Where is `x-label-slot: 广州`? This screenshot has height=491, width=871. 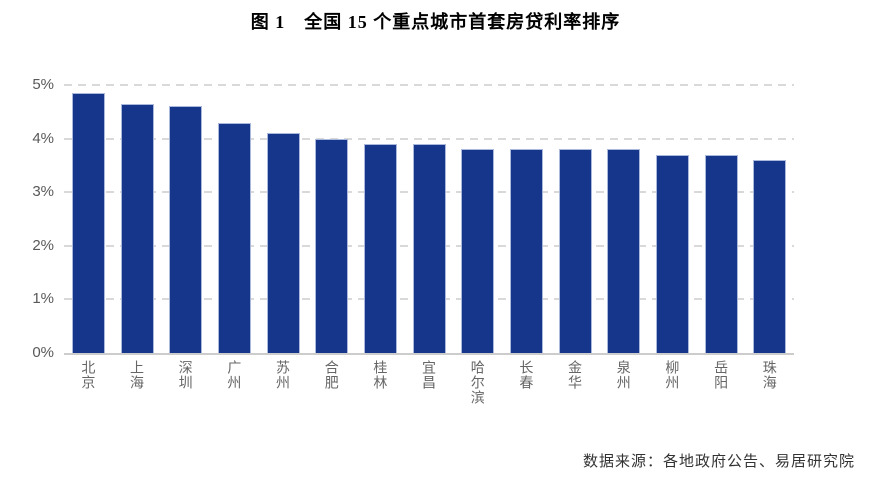 x-label-slot: 广州 is located at coordinates (234, 396).